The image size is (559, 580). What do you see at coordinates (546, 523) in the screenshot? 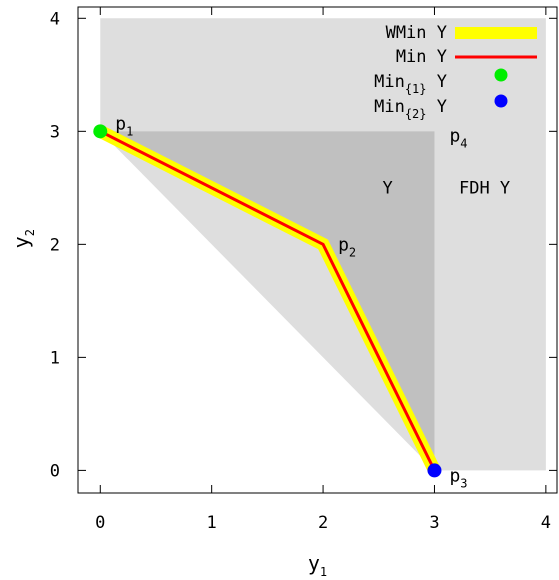
I see `x-tick-label: 4` at bounding box center [546, 523].